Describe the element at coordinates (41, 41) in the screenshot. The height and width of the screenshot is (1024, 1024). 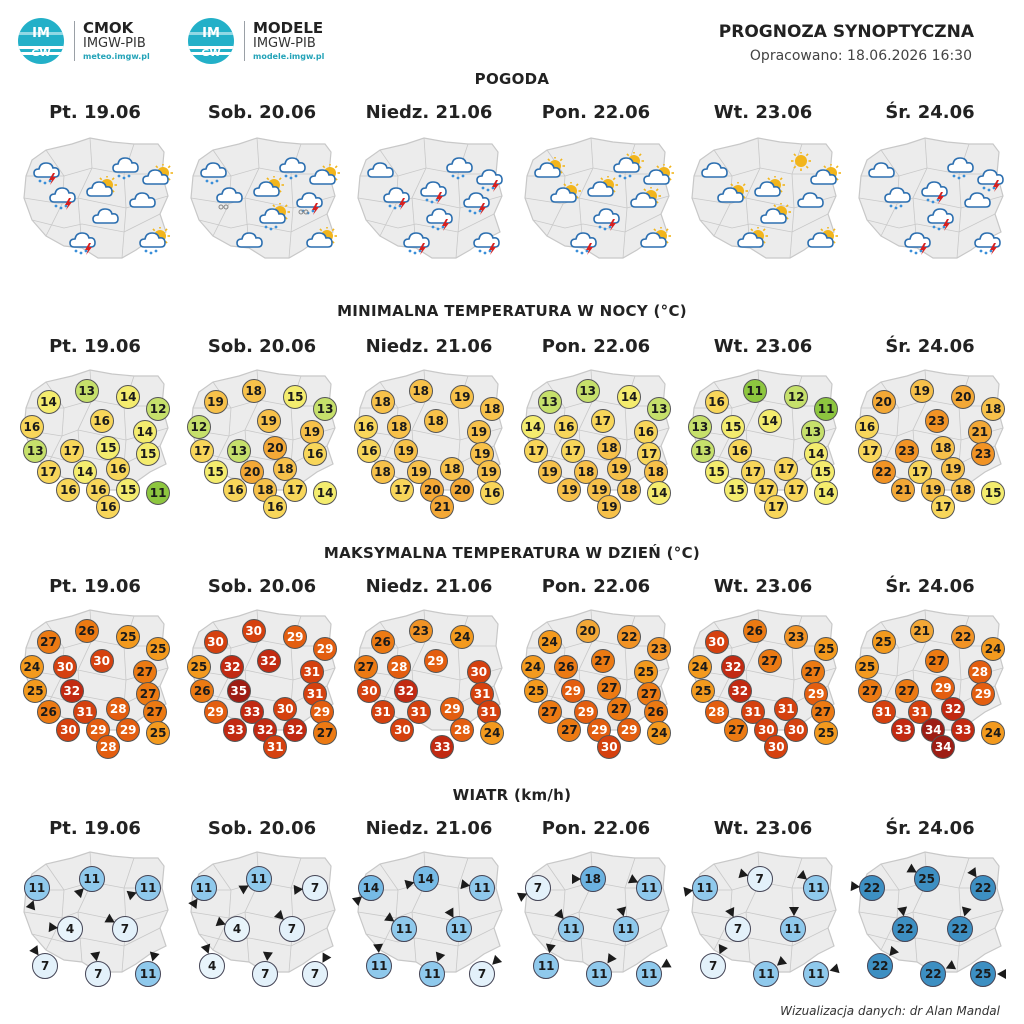
I see `imgw-logo-icon: IM GW` at that location.